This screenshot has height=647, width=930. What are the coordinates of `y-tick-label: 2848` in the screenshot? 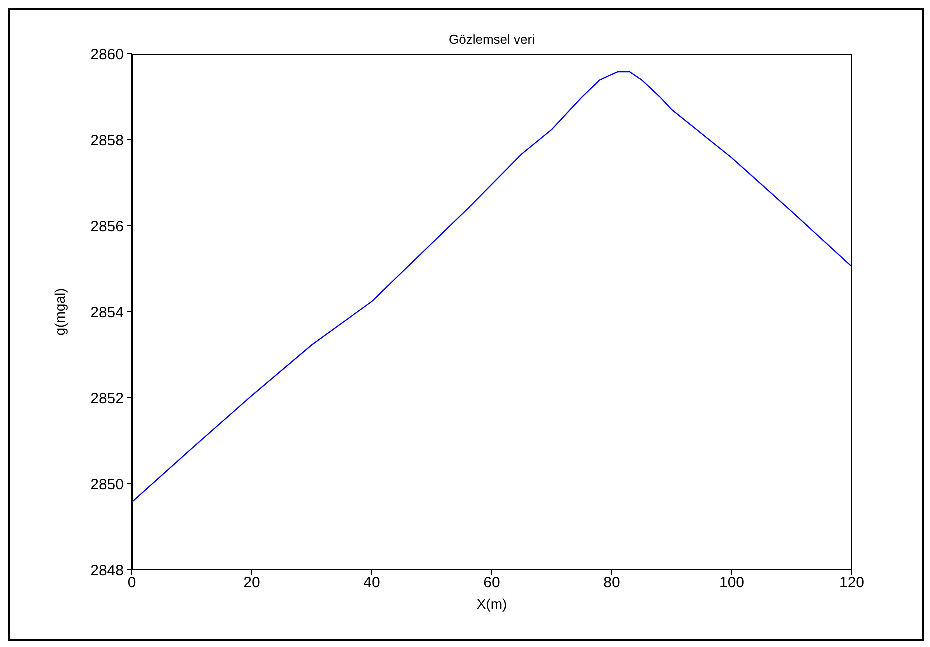 It's located at (107, 571).